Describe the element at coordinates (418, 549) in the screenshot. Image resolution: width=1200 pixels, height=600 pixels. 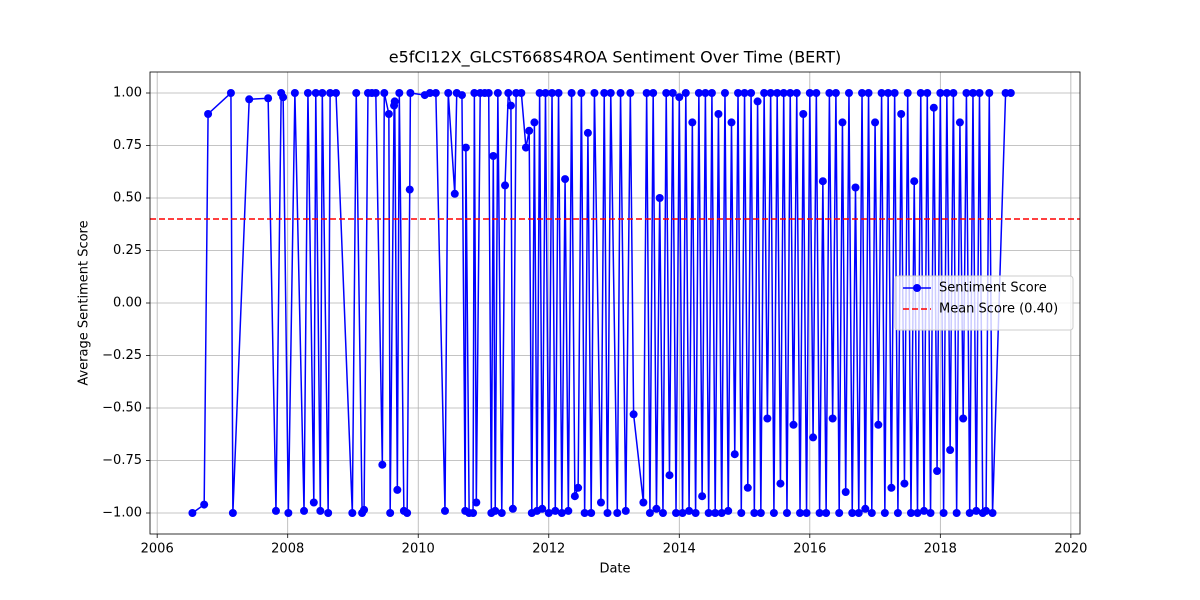
I see `x-tick-label: 2010` at that location.